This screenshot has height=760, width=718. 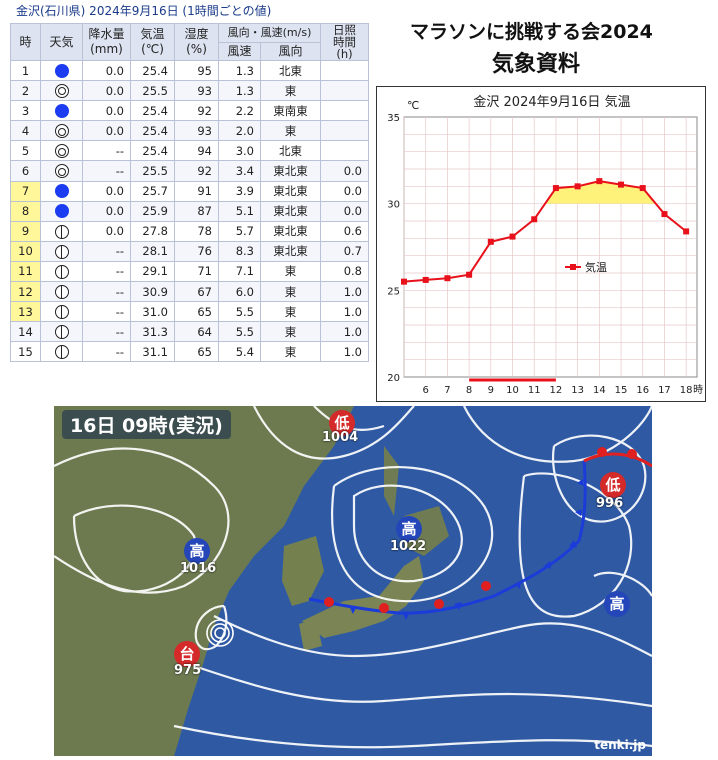 I want to click on wind-speed-cell: 6.0, so click(x=239, y=292).